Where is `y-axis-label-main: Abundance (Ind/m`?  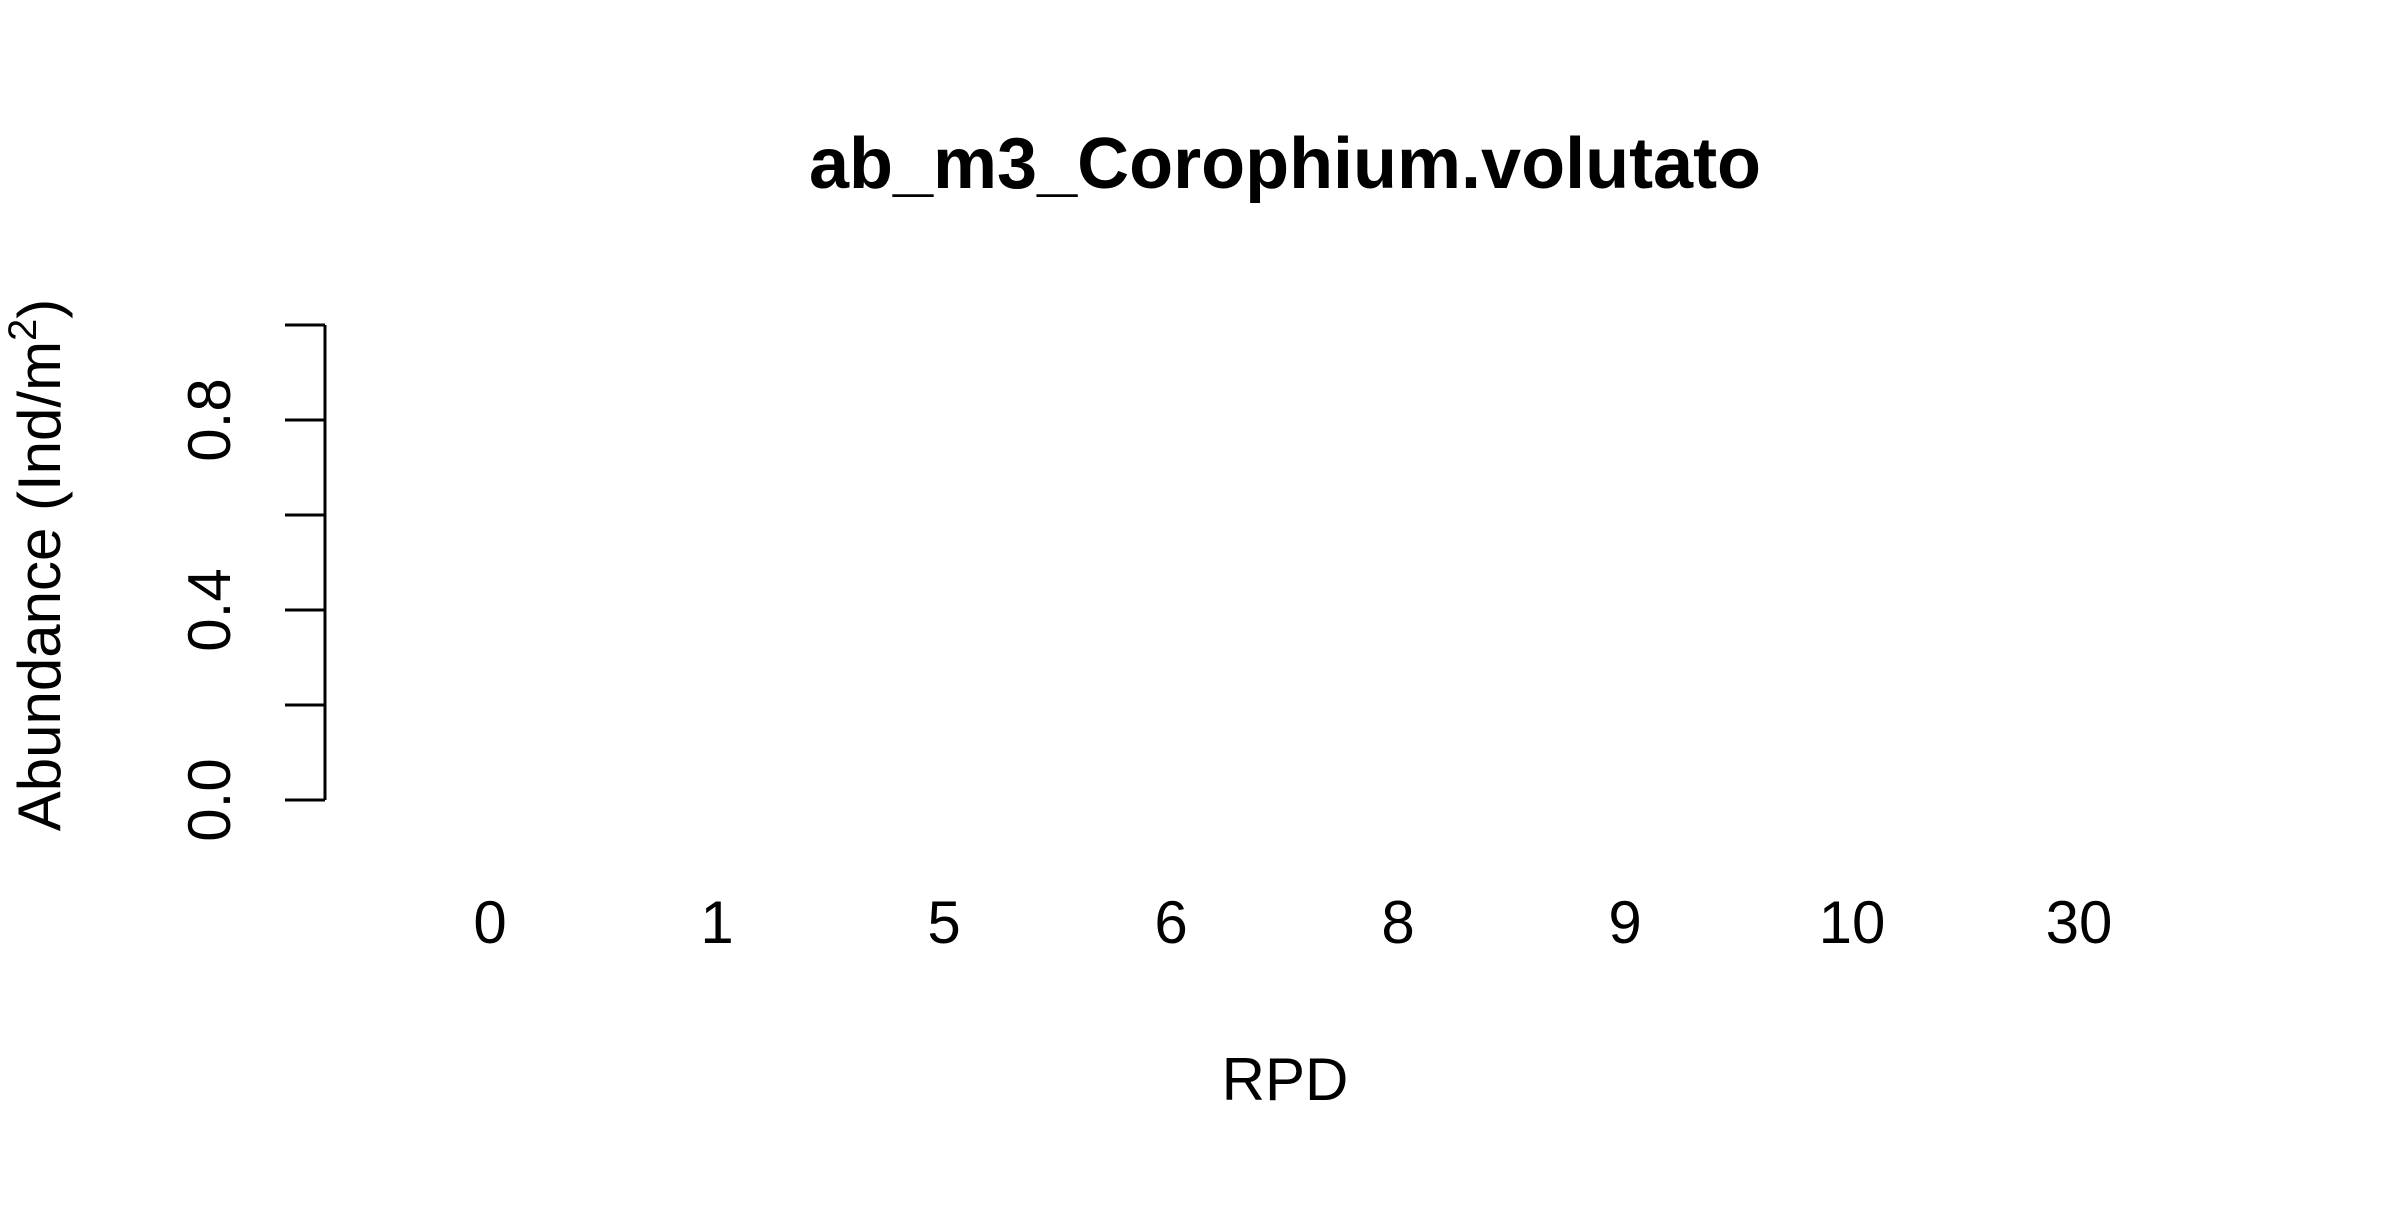 y-axis-label-main: Abundance (Ind/m is located at coordinates (39, 586).